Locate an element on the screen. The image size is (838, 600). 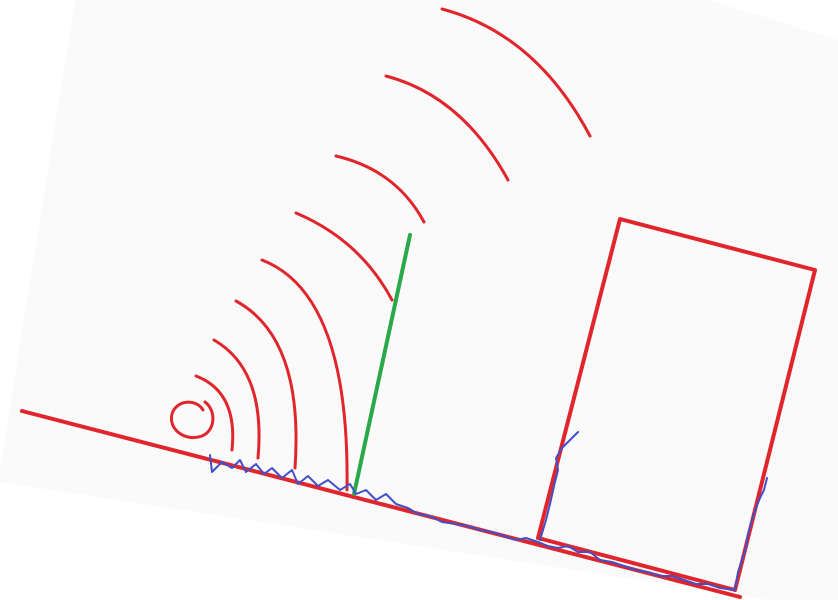
ground-trace is located at coordinates (472, 522).